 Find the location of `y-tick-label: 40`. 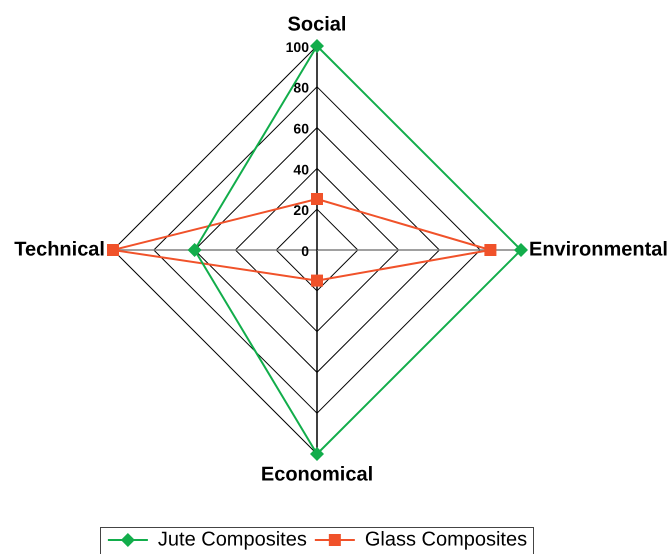

y-tick-label: 40 is located at coordinates (301, 169).